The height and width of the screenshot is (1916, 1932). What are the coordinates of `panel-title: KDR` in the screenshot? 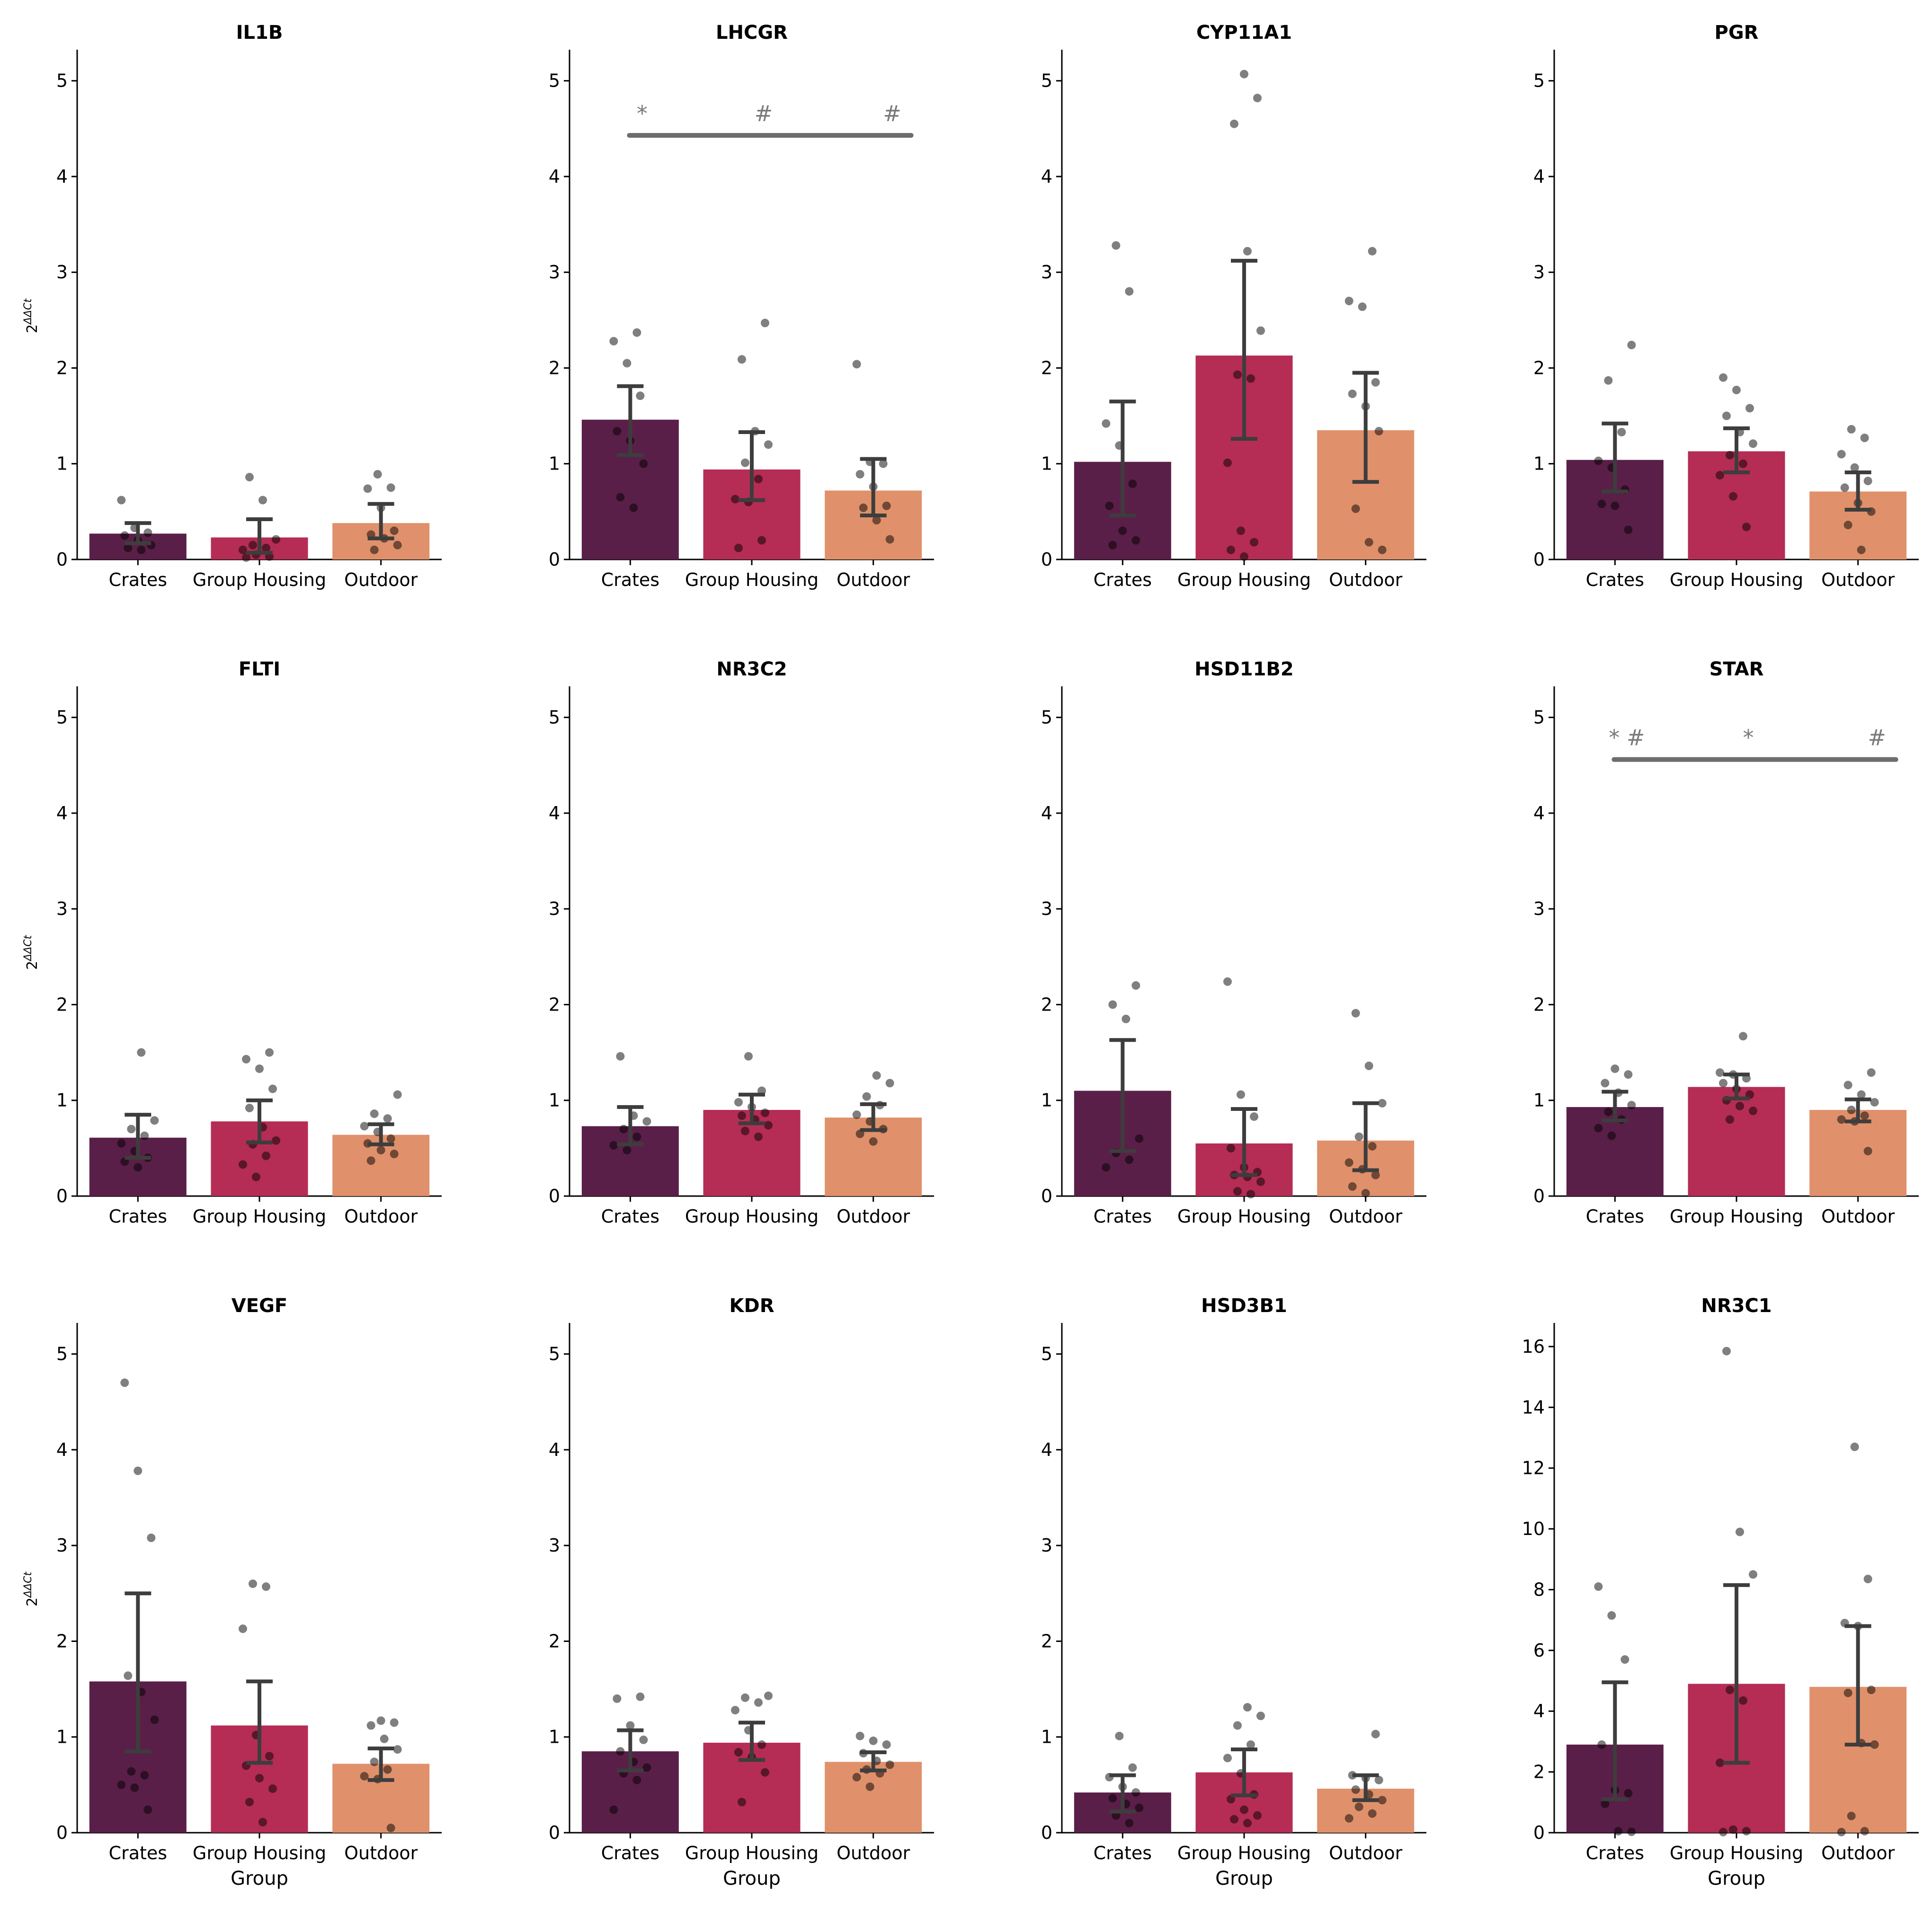 It's located at (752, 1306).